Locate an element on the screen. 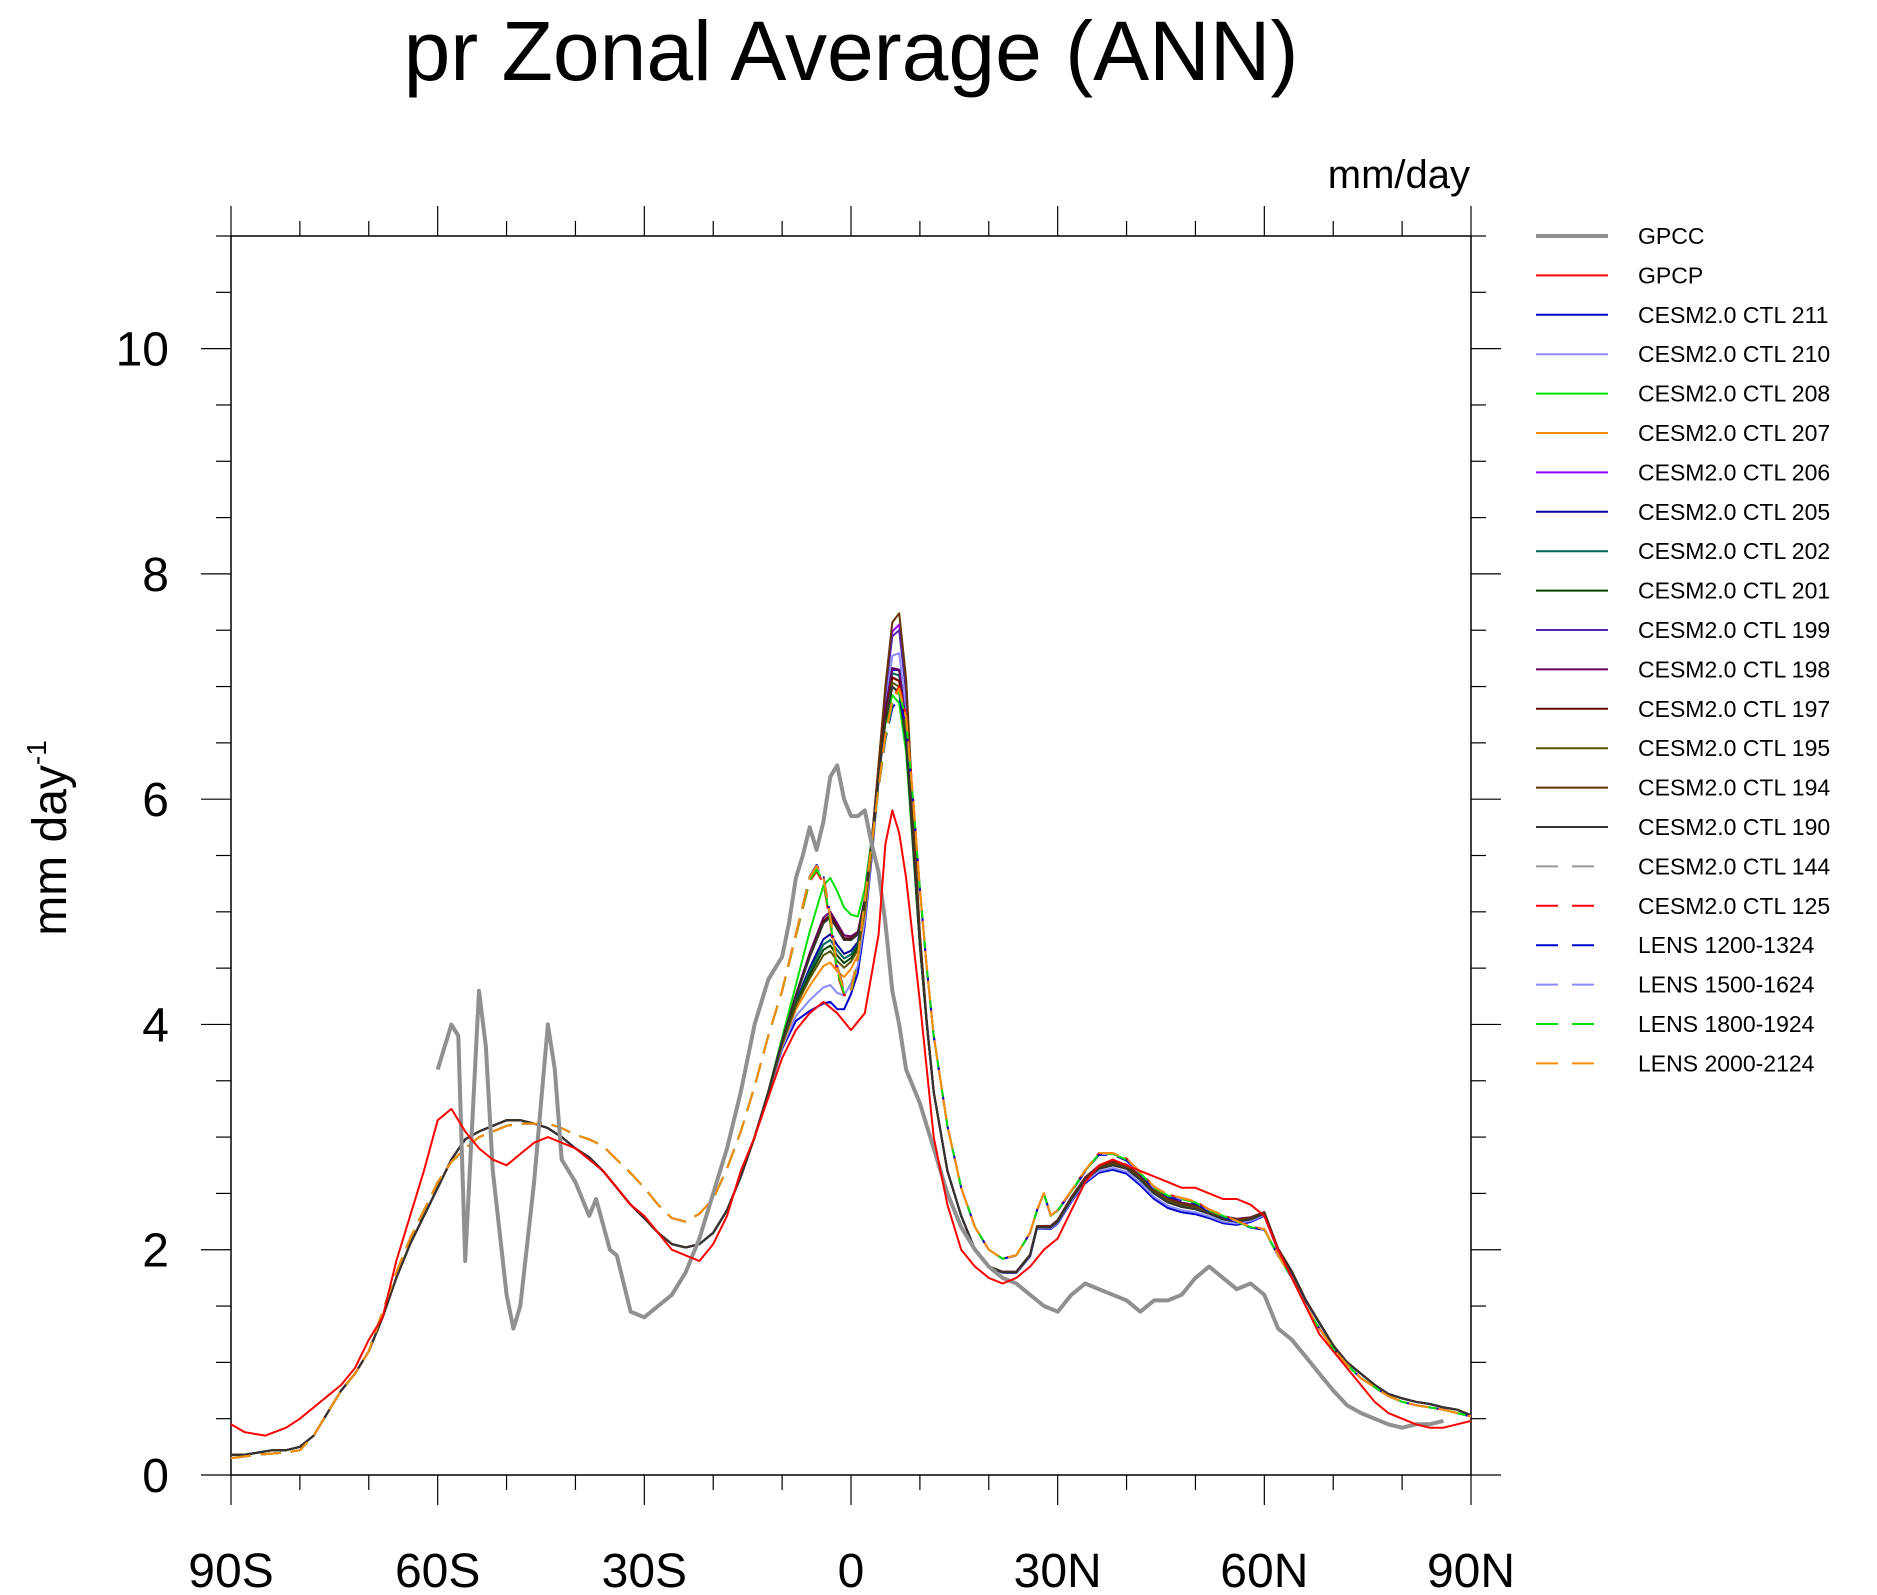 This screenshot has height=1595, width=1877. chart-title: pr Zonal Average (ANN) is located at coordinates (851, 51).